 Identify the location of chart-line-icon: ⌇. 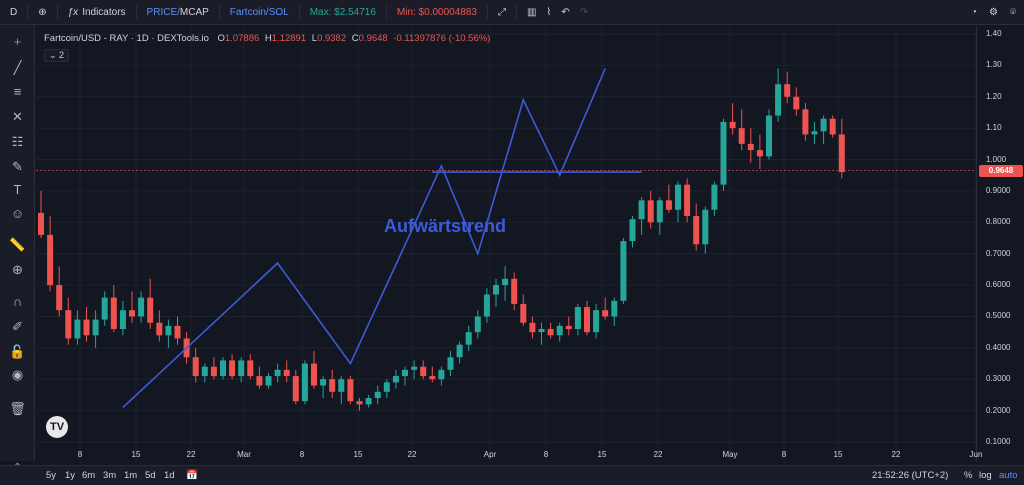
(549, 12).